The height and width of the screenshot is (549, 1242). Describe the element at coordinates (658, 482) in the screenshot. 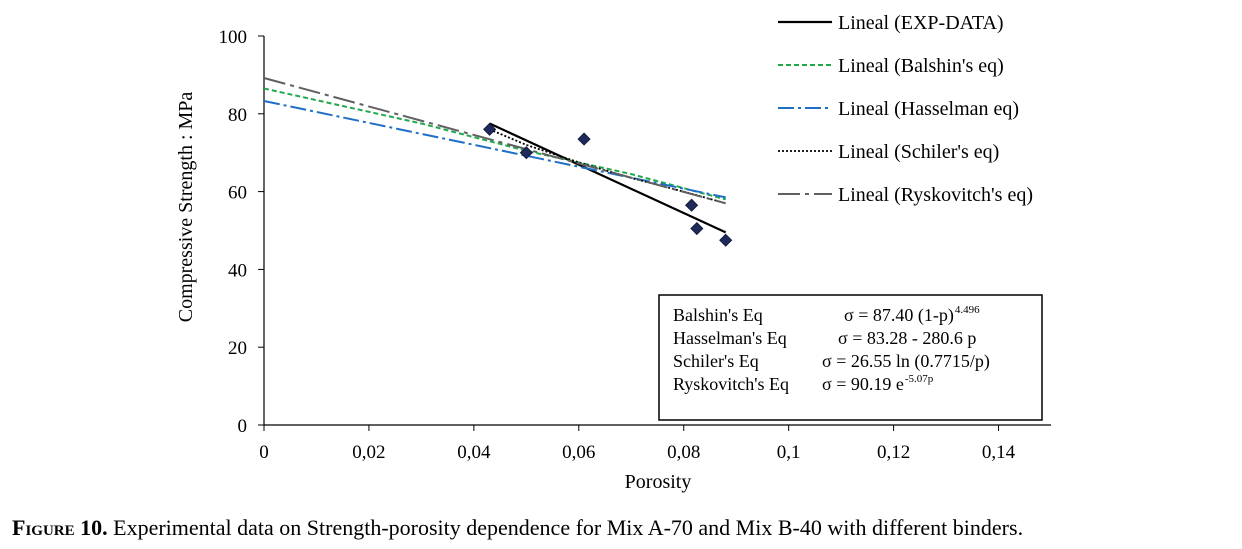

I see `x-axis-title: Porosity` at that location.